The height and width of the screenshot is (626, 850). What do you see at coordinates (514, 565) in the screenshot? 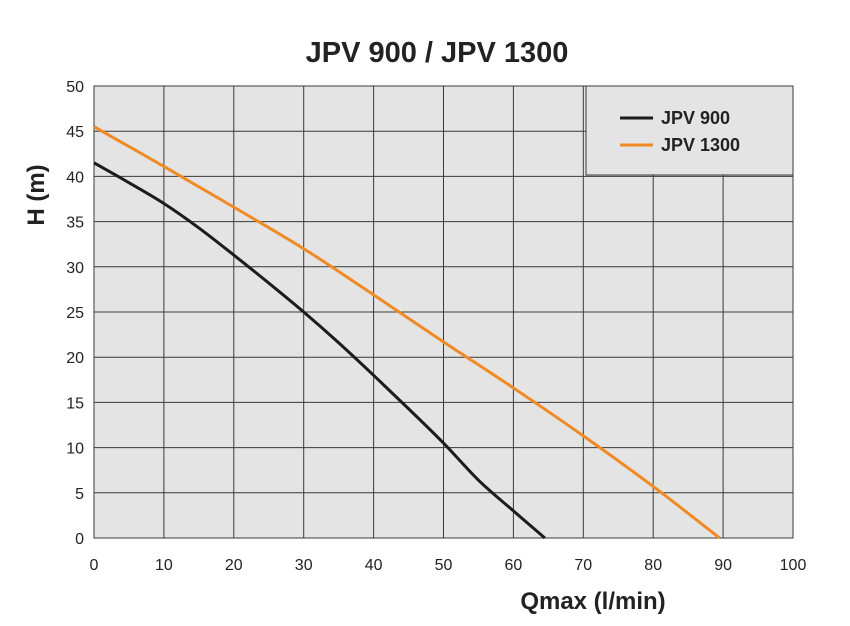
I see `x-tick-label: 60` at bounding box center [514, 565].